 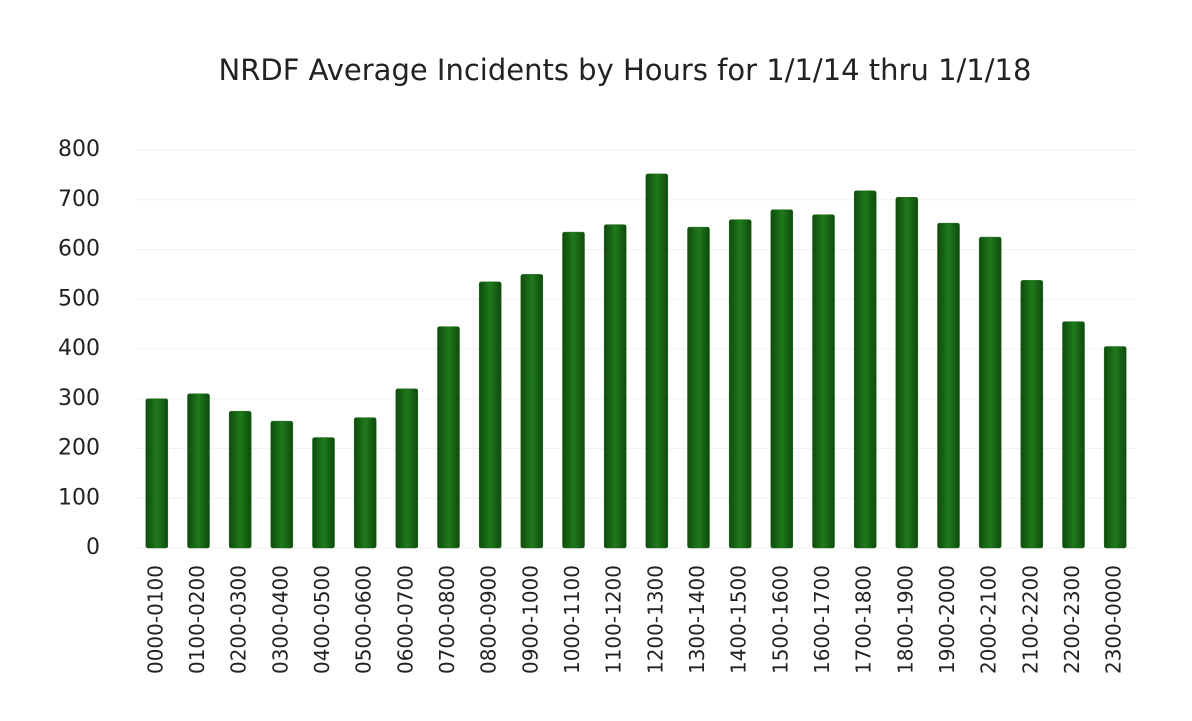 What do you see at coordinates (864, 619) in the screenshot?
I see `x-tick-label: 1700-1800` at bounding box center [864, 619].